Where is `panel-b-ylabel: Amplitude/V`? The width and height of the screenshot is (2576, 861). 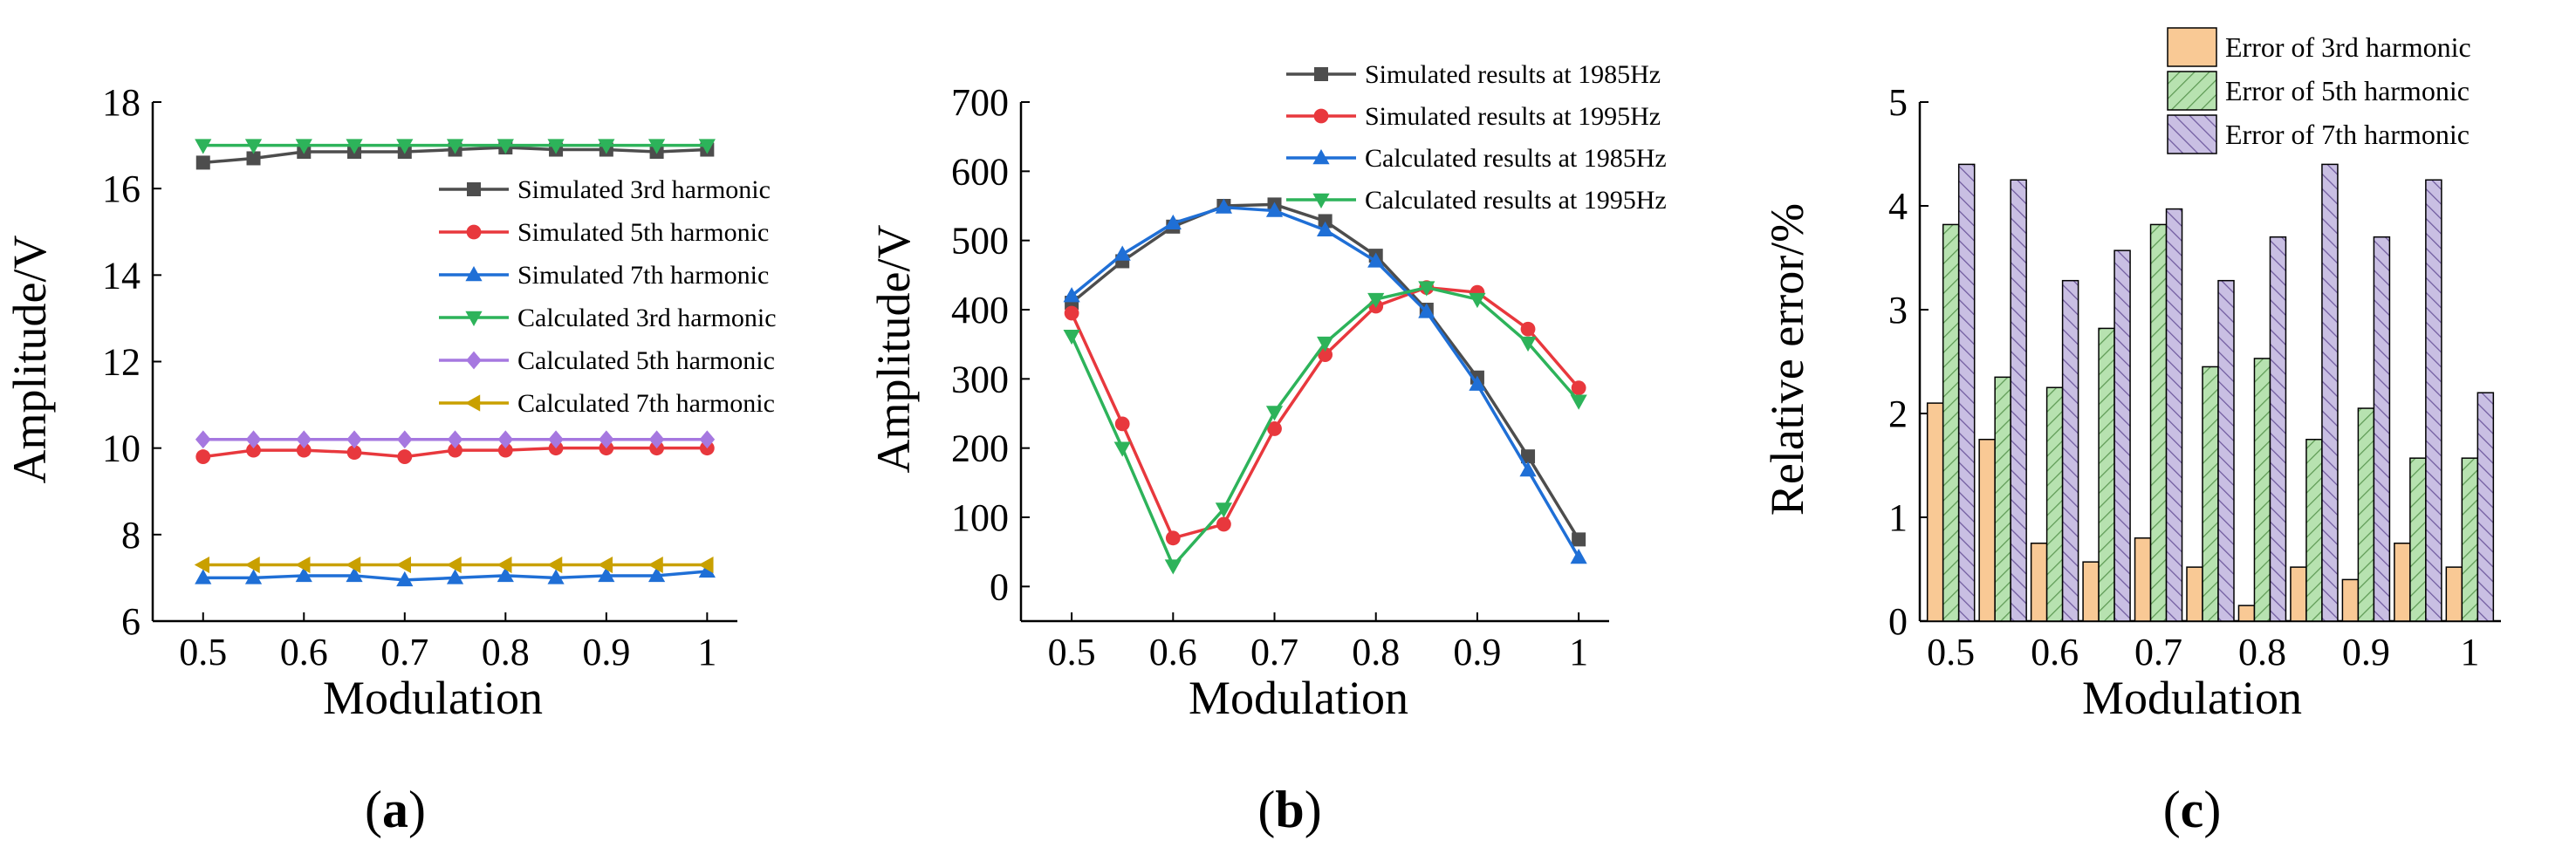
panel-b-ylabel: Amplitude/V is located at coordinates (894, 349).